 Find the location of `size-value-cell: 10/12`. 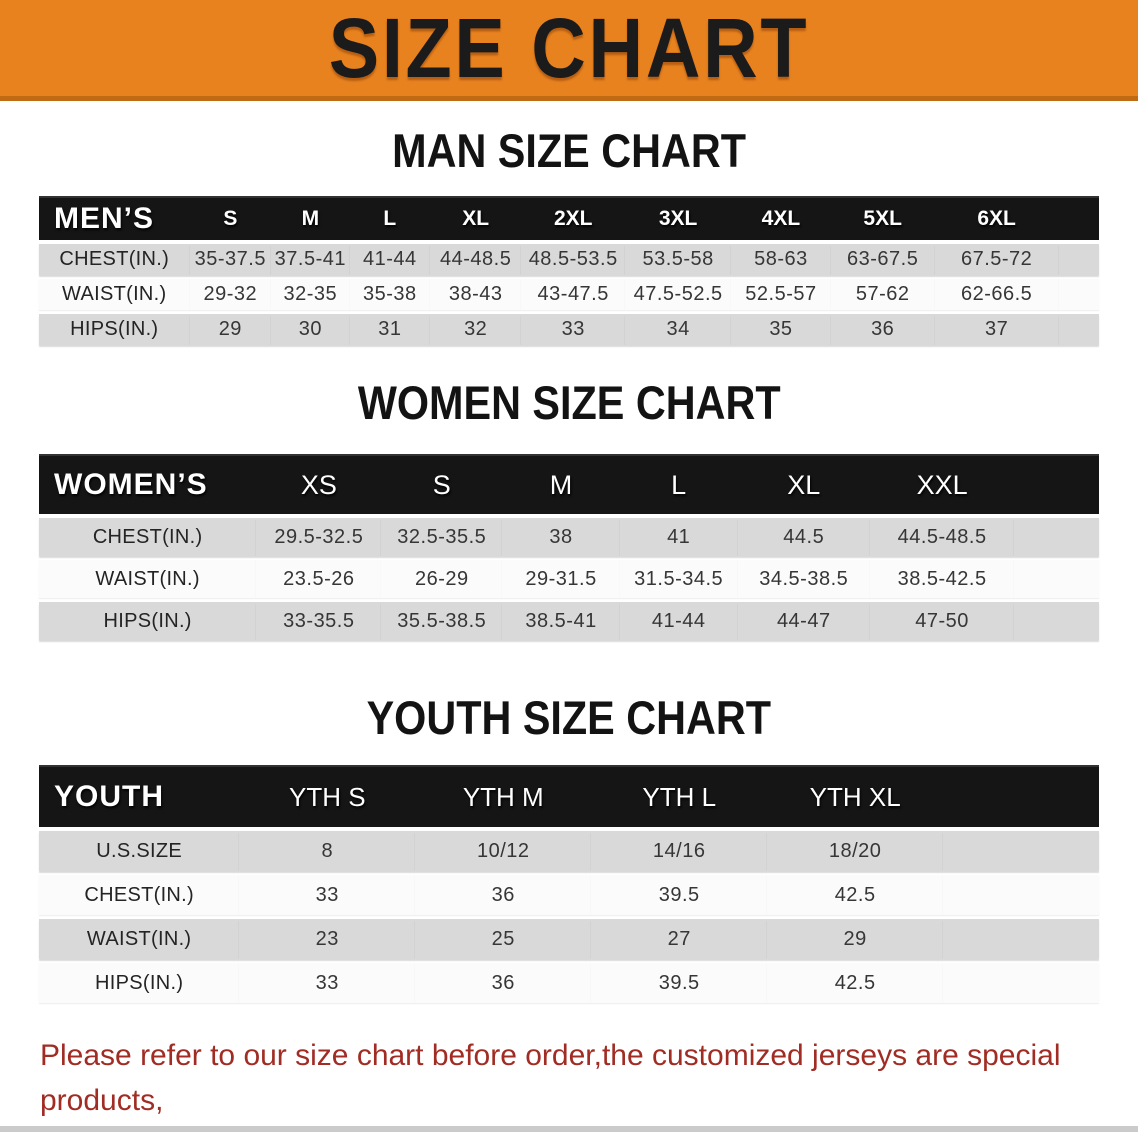

size-value-cell: 10/12 is located at coordinates (503, 851).